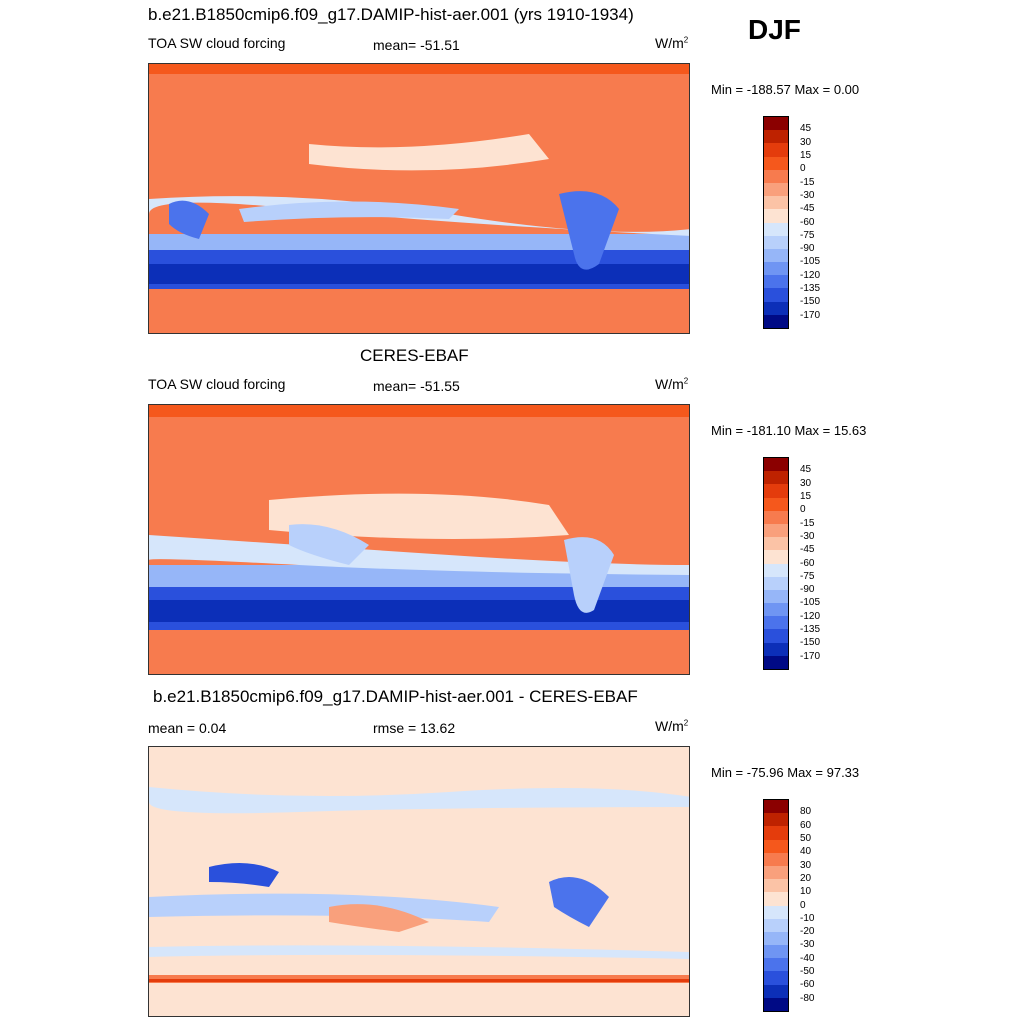 The image size is (1024, 1024). I want to click on panel1-units: W/m2, so click(672, 43).